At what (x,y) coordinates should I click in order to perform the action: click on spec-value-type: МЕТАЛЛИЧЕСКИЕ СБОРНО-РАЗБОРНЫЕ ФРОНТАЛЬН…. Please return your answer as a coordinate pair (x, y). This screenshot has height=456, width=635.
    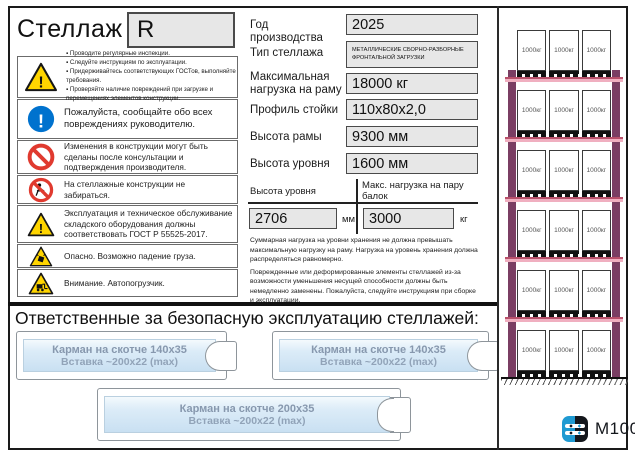
    Looking at the image, I should click on (412, 54).